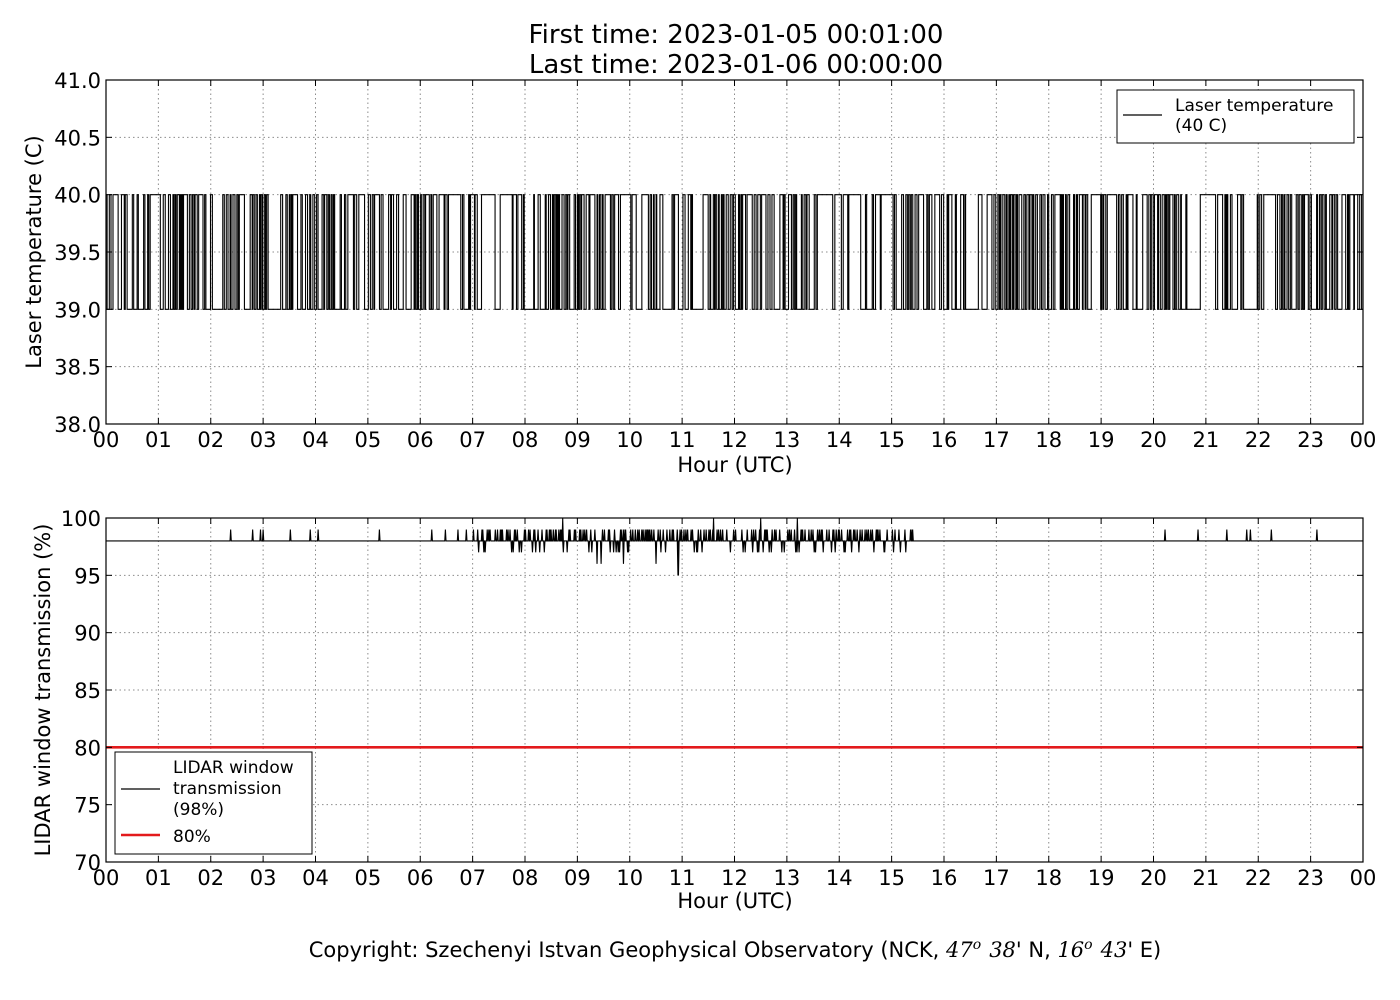 Image resolution: width=1400 pixels, height=1000 pixels. I want to click on lidar-transmission-x-tick-label: 16, so click(944, 878).